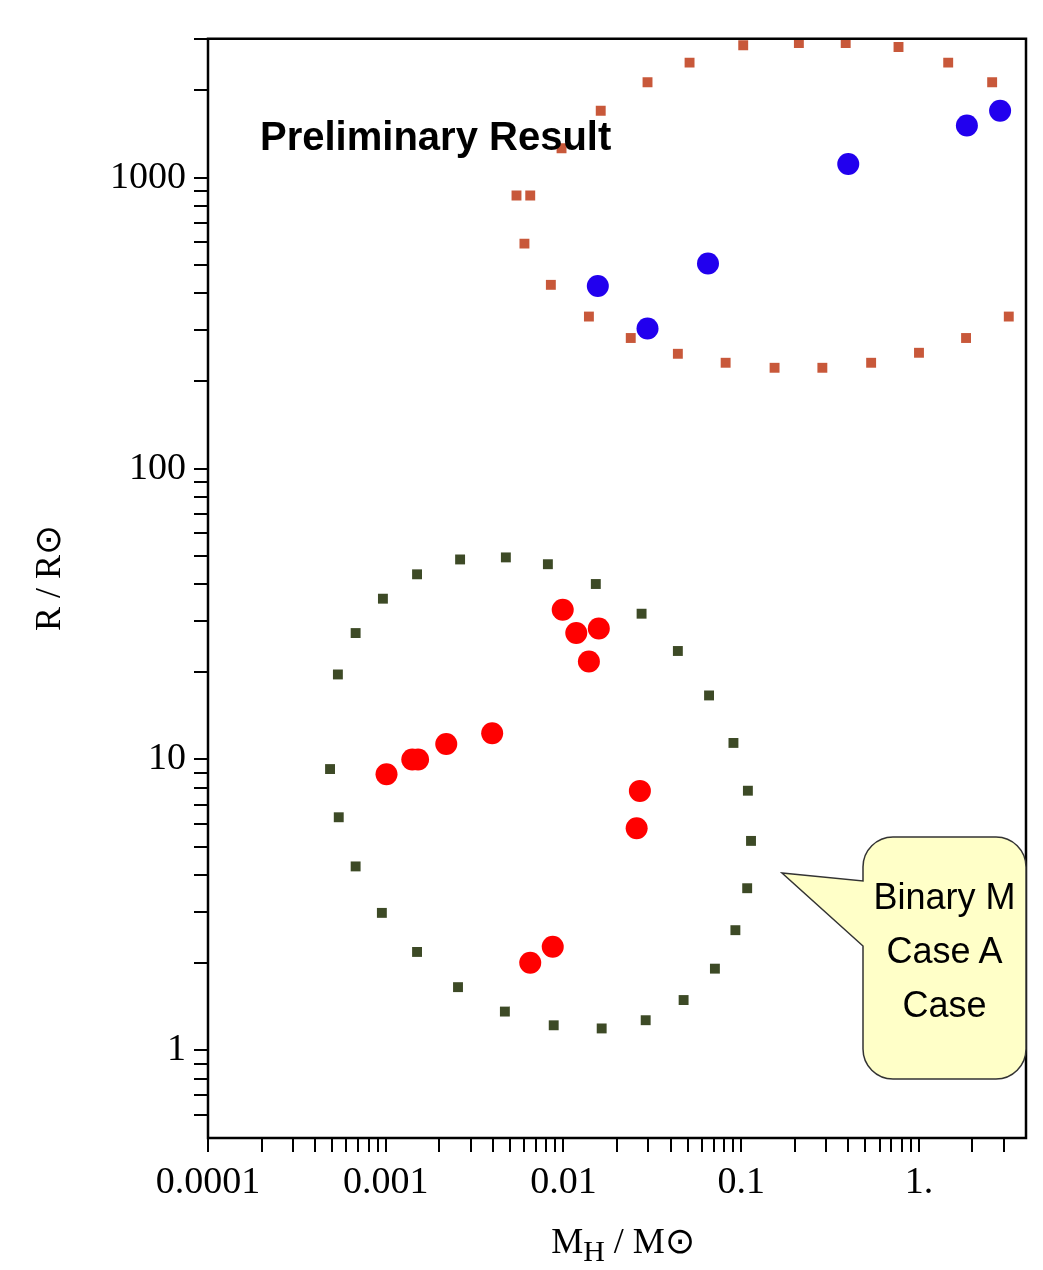  I want to click on y-tick-label: 1, so click(176, 1047).